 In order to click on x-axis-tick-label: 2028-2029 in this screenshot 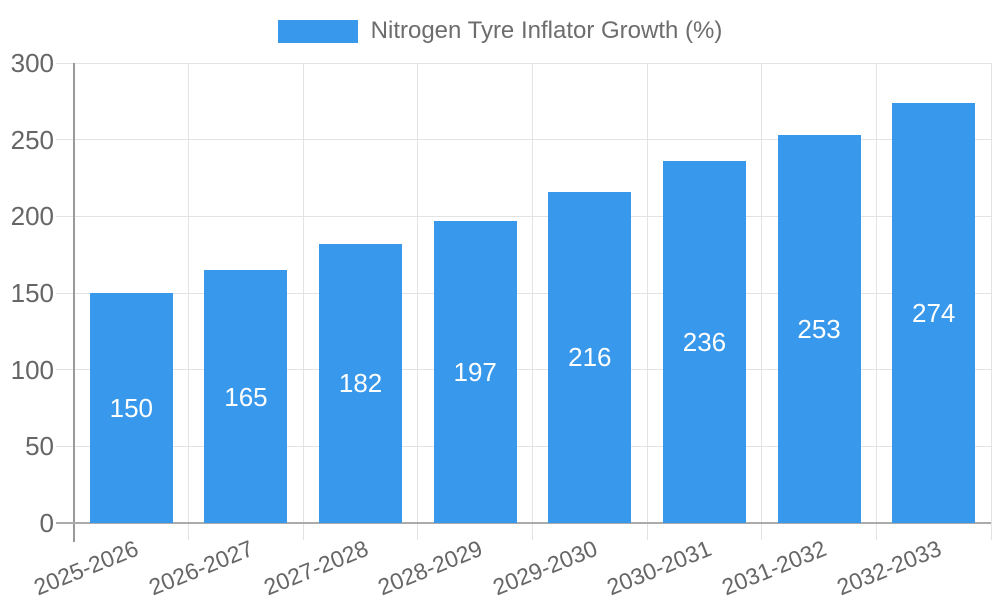, I will do `click(430, 567)`.